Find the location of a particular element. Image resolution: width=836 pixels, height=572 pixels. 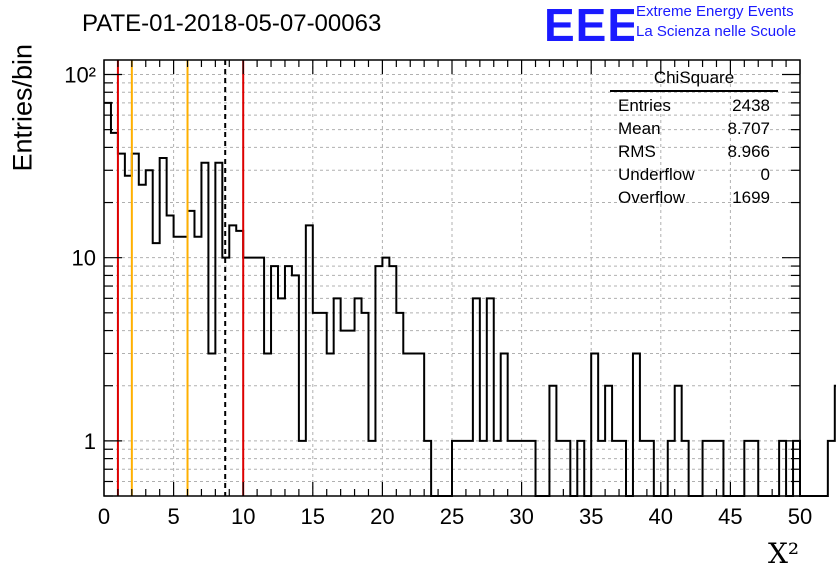

stats-value: 8.966 is located at coordinates (748, 151).